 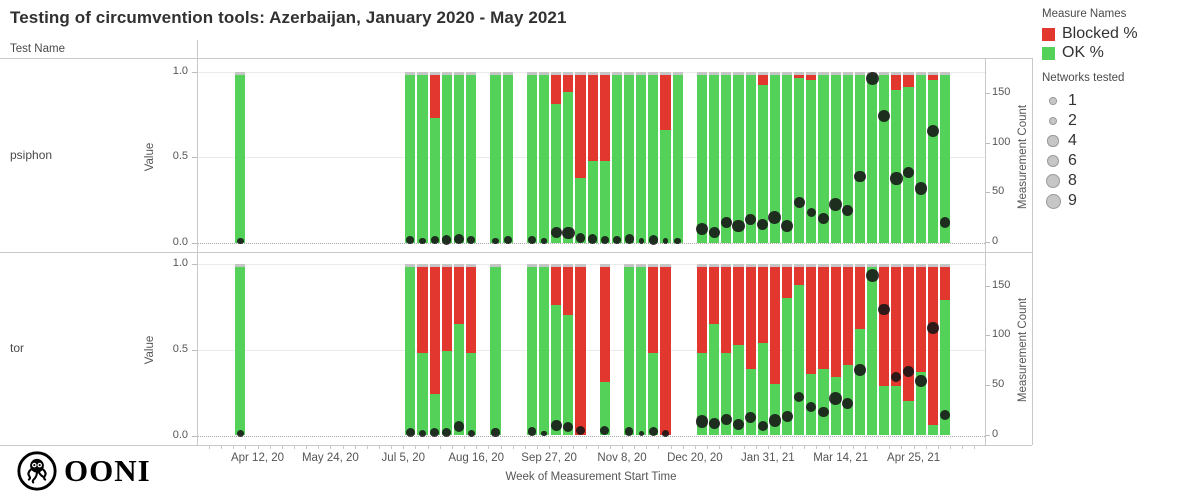 What do you see at coordinates (860, 298) in the screenshot?
I see `bar-blocked-tor-Mar 21, 21` at bounding box center [860, 298].